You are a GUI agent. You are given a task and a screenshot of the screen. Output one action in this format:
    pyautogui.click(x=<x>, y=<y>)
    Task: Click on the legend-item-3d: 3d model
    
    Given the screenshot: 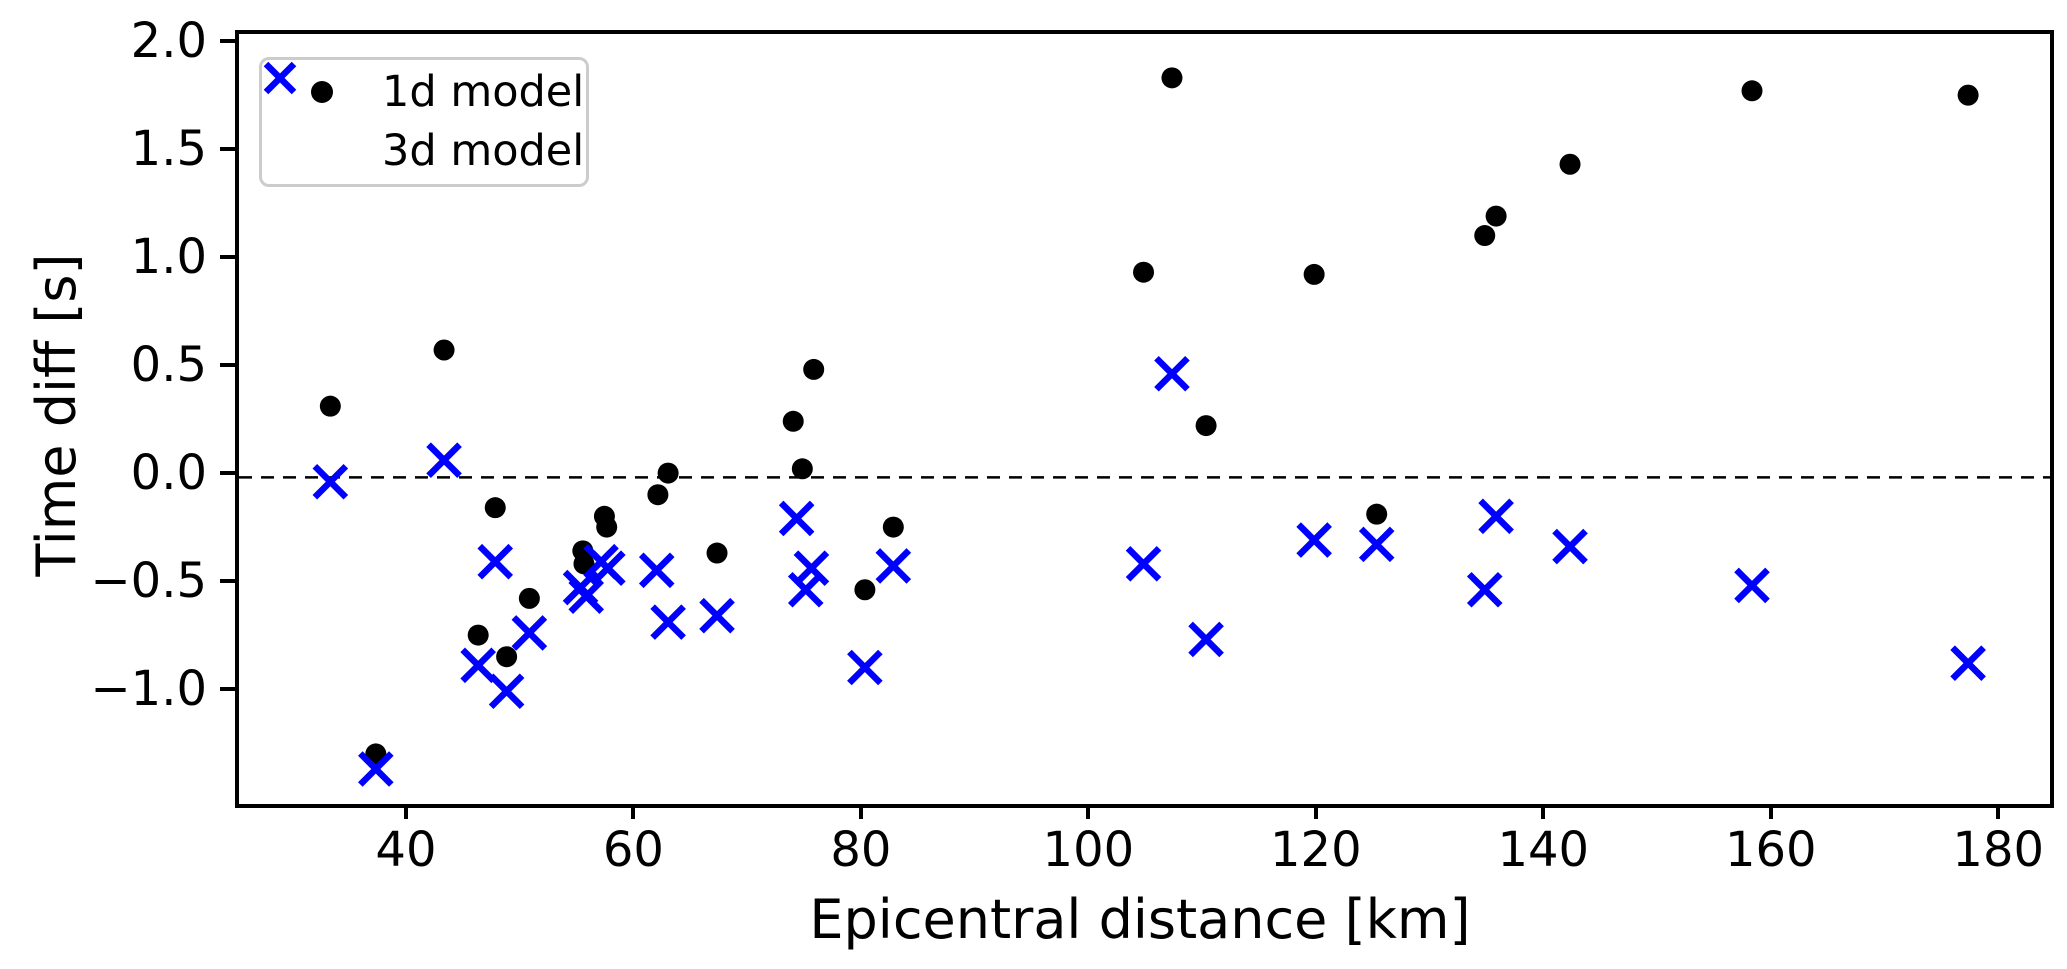 What is the action you would take?
    pyautogui.click(x=424, y=120)
    